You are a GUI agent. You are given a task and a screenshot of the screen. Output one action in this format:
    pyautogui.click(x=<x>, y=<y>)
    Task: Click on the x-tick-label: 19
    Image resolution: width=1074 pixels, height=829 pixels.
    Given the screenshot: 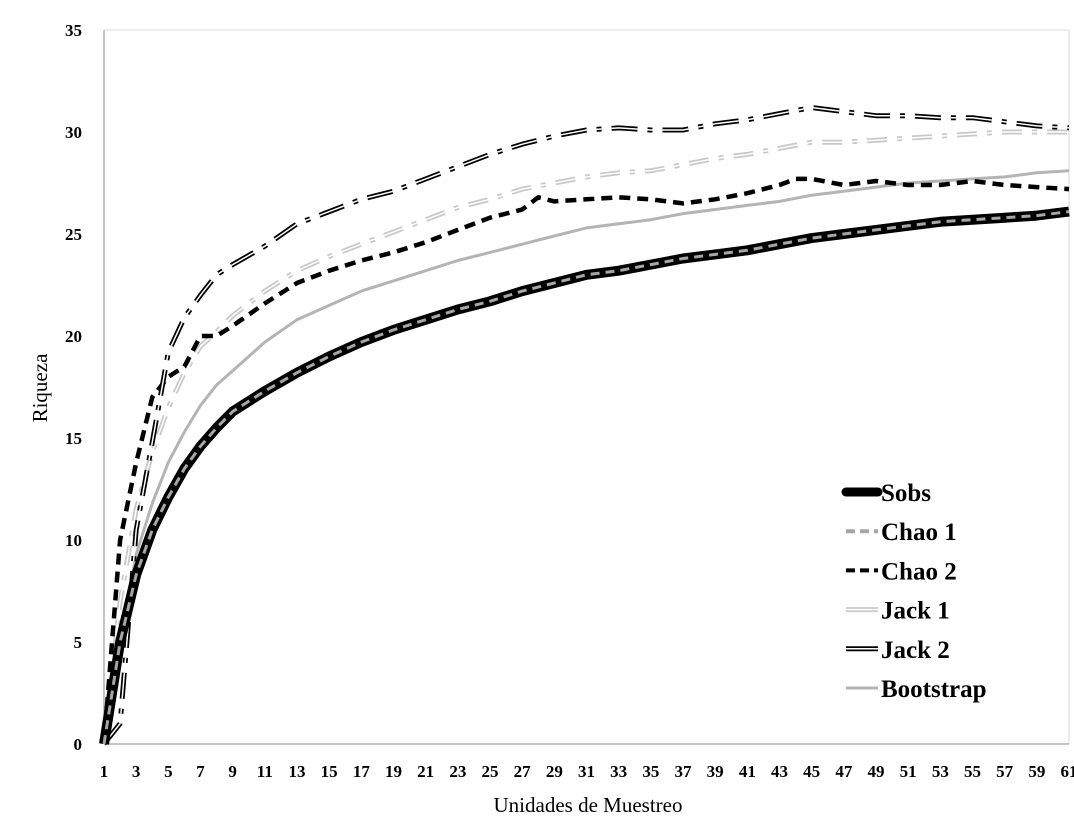 What is the action you would take?
    pyautogui.click(x=393, y=771)
    